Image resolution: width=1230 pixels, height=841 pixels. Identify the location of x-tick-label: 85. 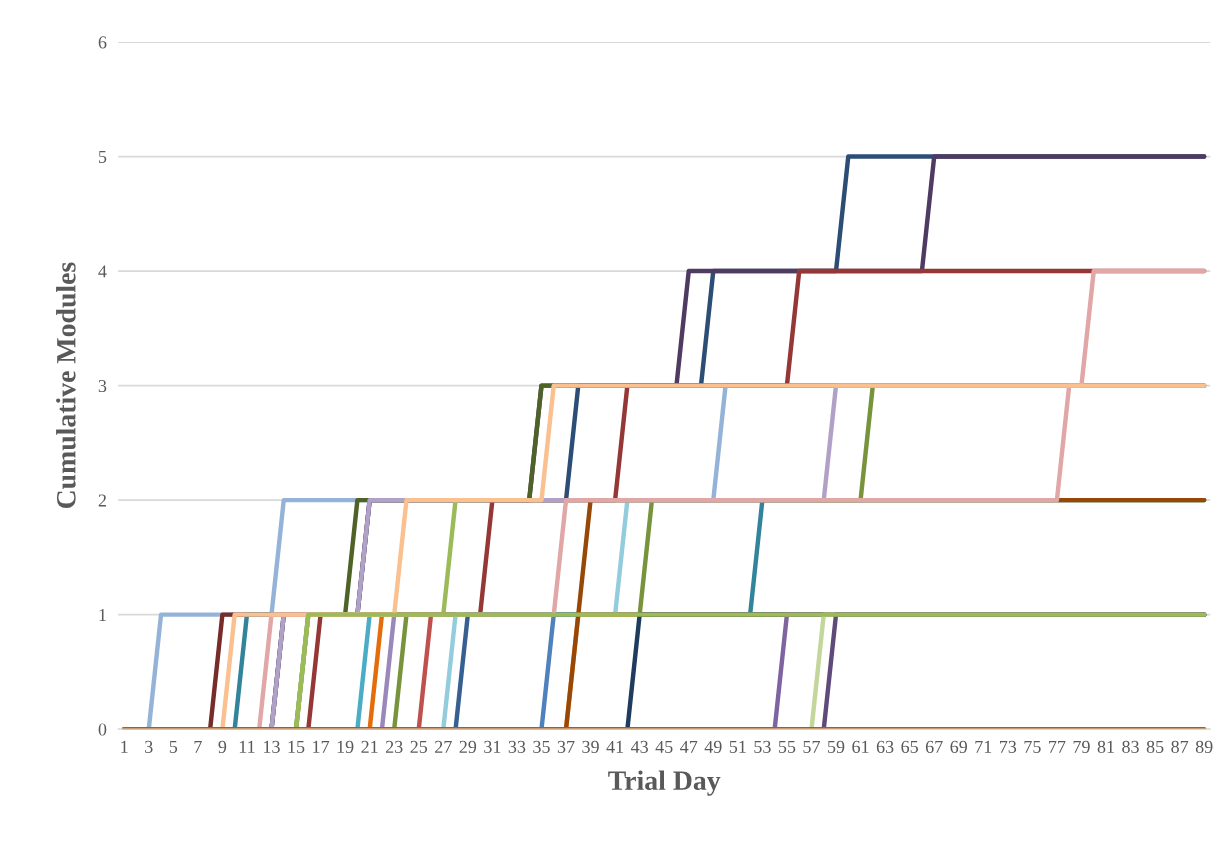
(1155, 746).